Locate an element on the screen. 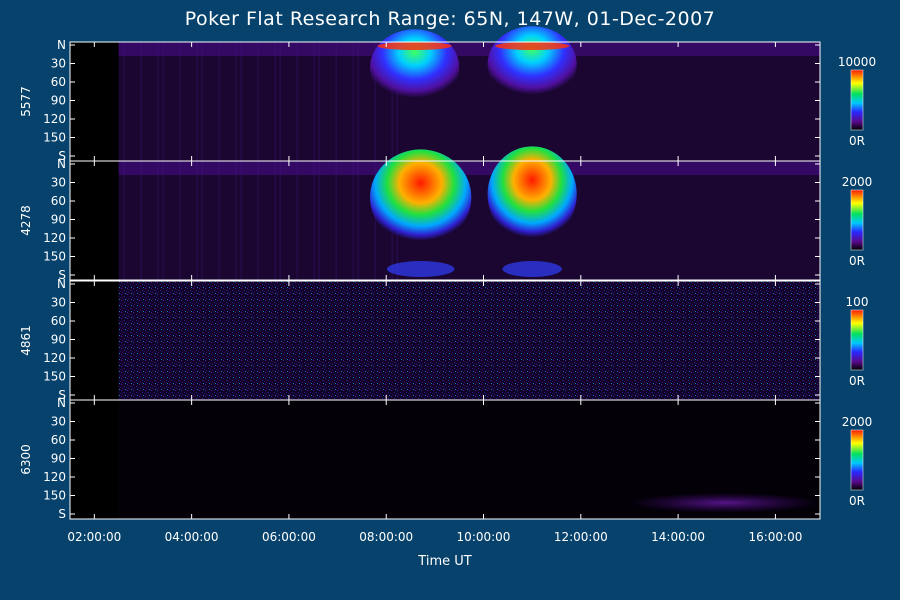 This screenshot has width=900, height=600. colorbar-max-label: 100 is located at coordinates (857, 302).